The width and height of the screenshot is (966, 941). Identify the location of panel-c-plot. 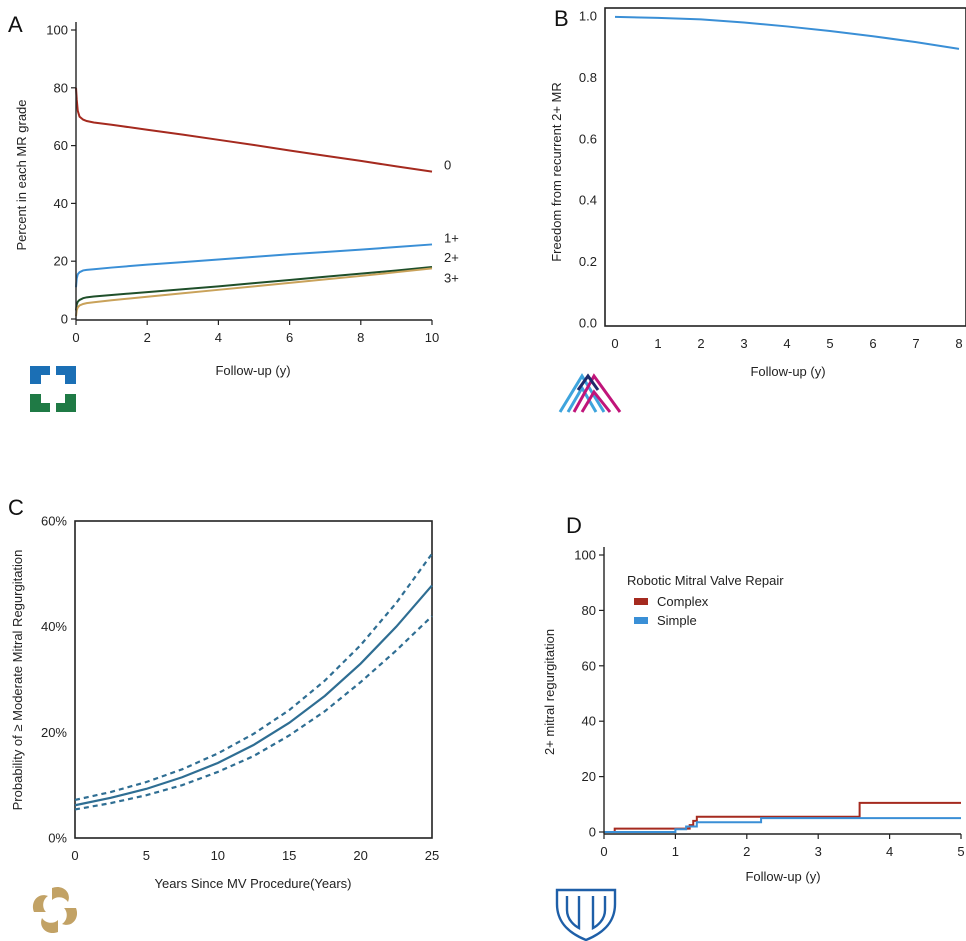
(253, 682).